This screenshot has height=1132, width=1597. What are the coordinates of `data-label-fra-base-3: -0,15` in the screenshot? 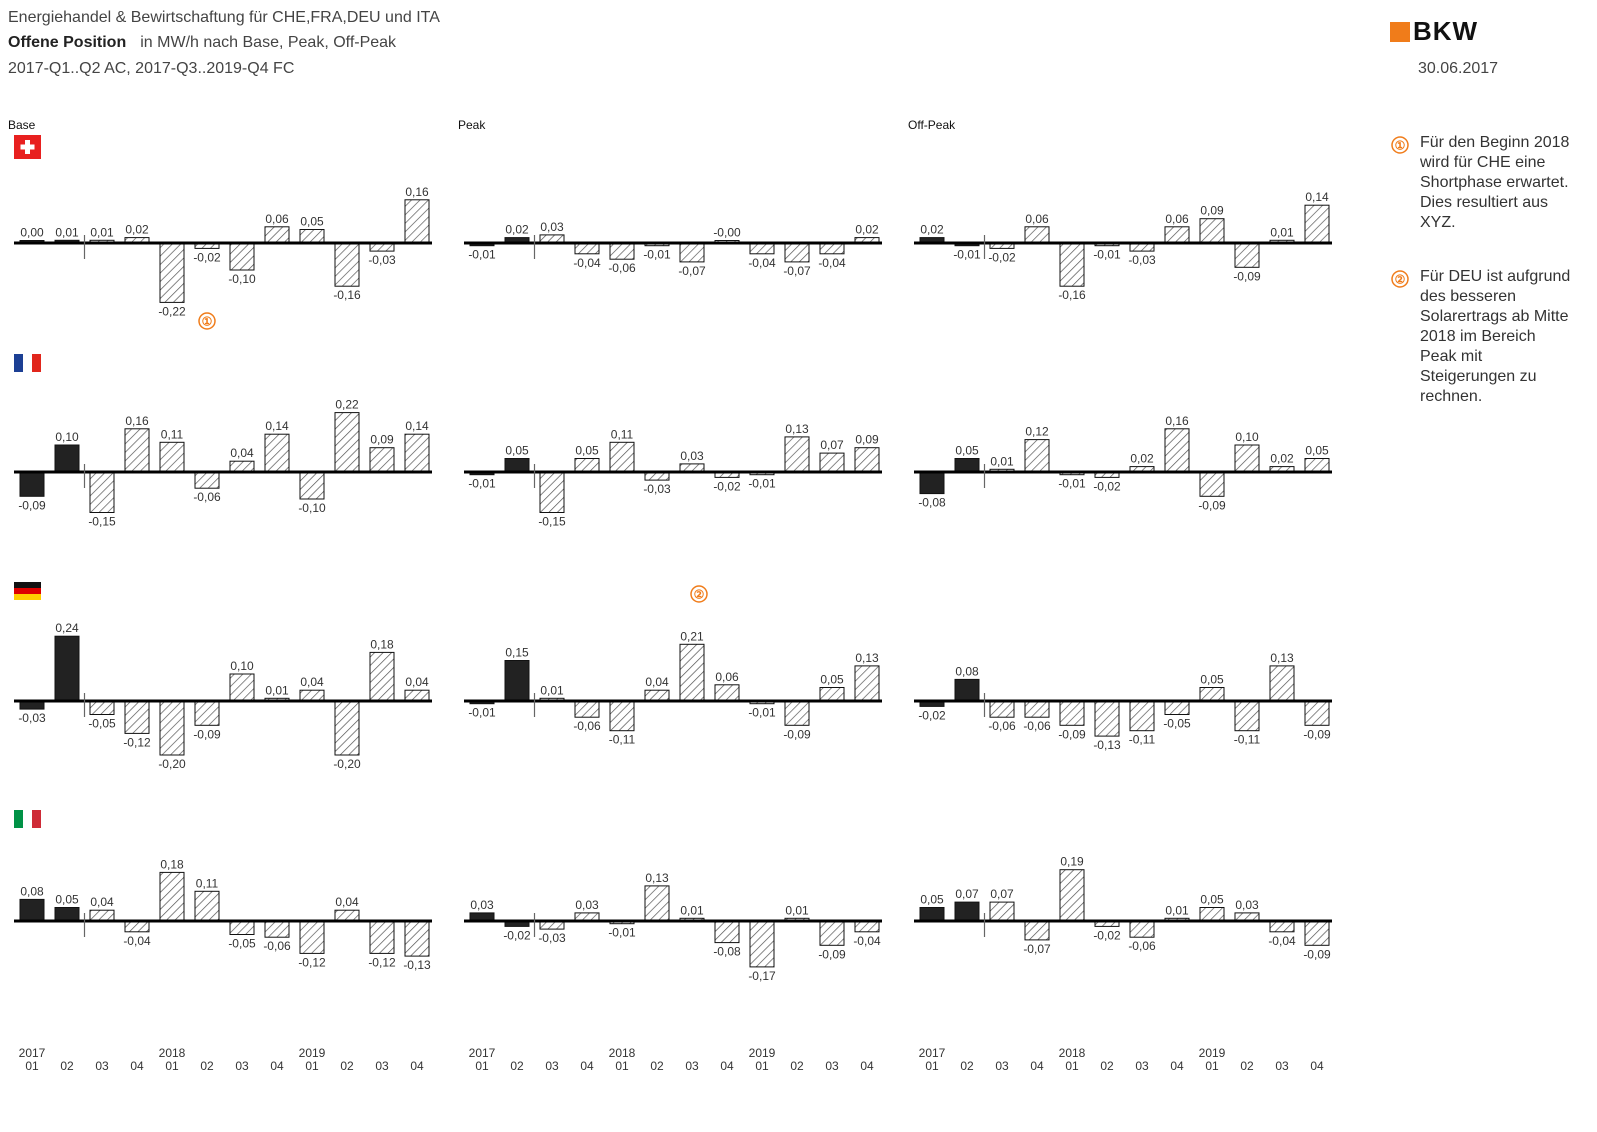 It's located at (102, 522).